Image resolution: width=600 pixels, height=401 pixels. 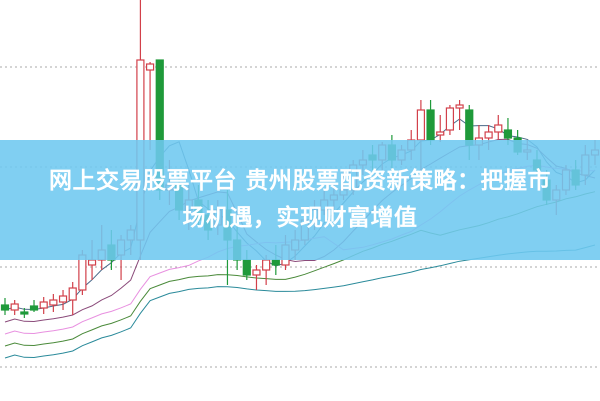 I want to click on title-line-2: 场机遇，实现财富增值, so click(x=300, y=218).